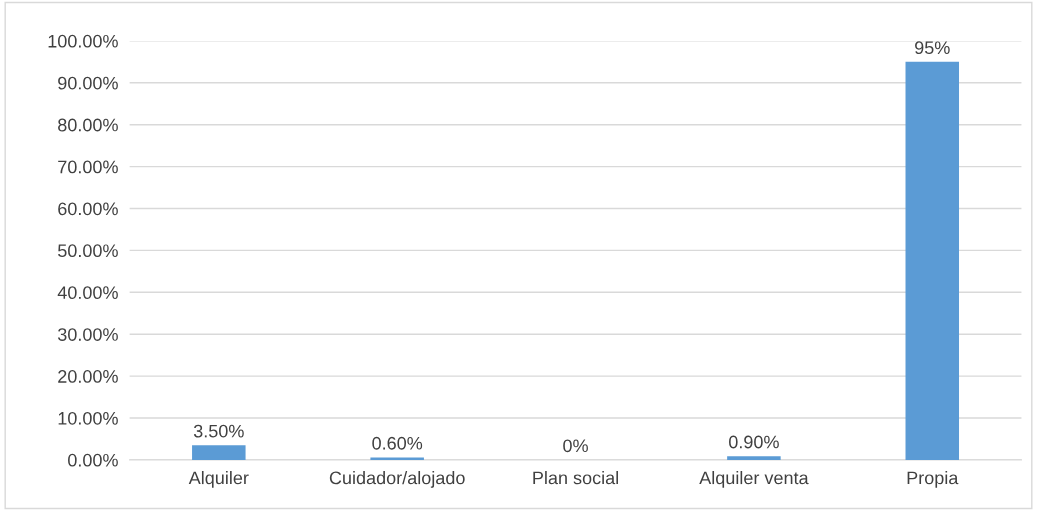  I want to click on y-tick-label: 50.00%, so click(88, 251).